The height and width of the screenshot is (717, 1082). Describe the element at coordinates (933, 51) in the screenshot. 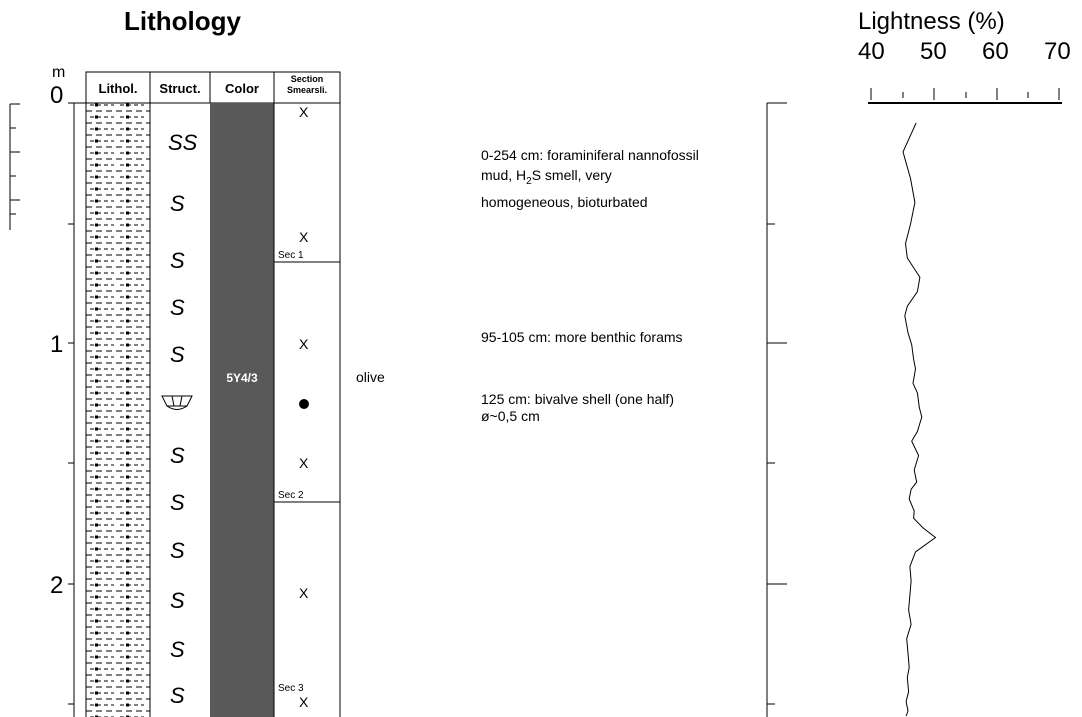

I see `lightness-tick-label: 50` at that location.